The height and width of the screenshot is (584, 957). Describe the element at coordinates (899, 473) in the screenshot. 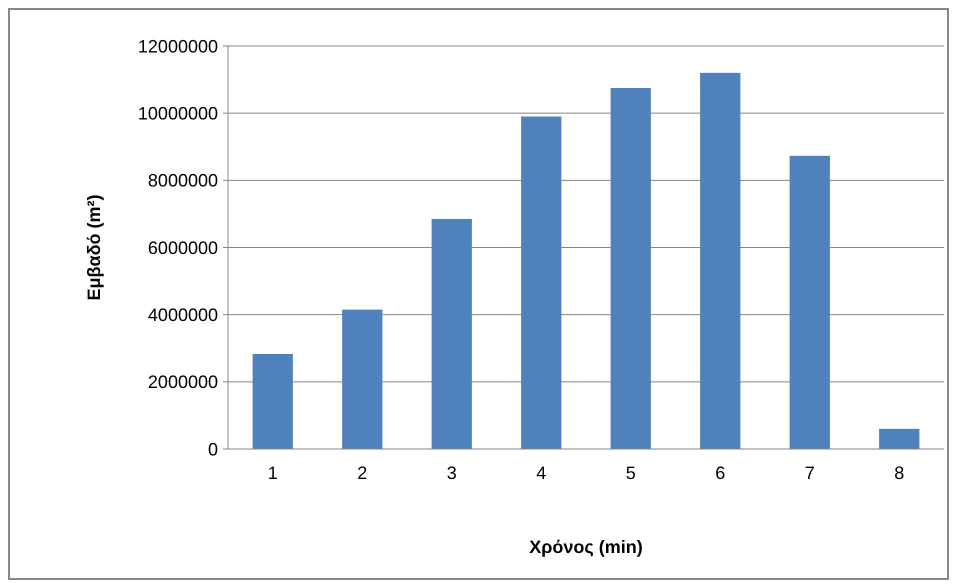

I see `x-tick-label: 8` at that location.